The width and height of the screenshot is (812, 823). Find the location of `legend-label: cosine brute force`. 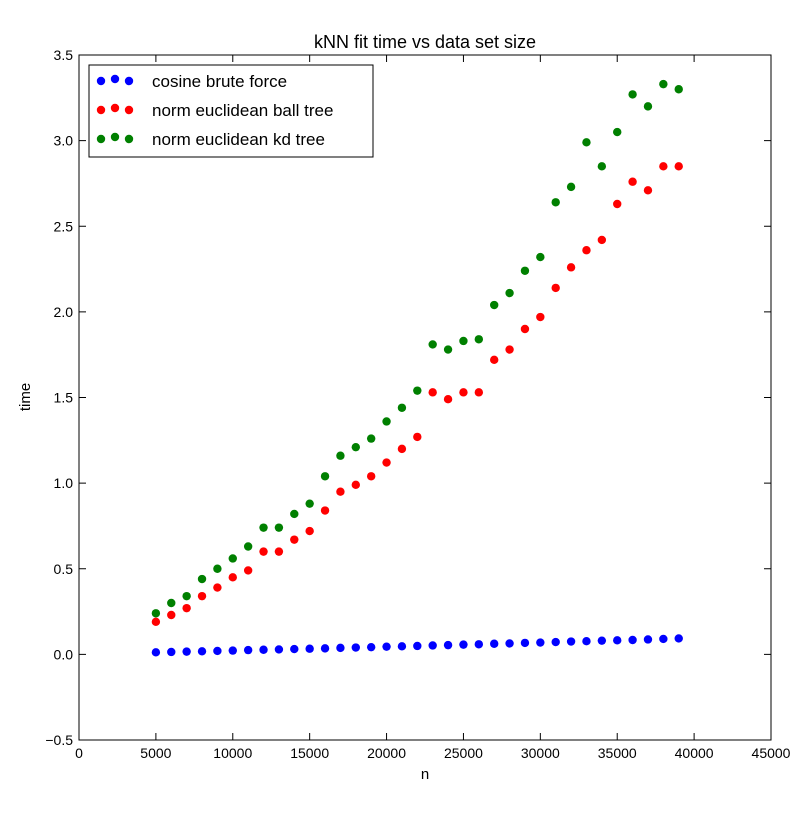

legend-label: cosine brute force is located at coordinates (219, 81).